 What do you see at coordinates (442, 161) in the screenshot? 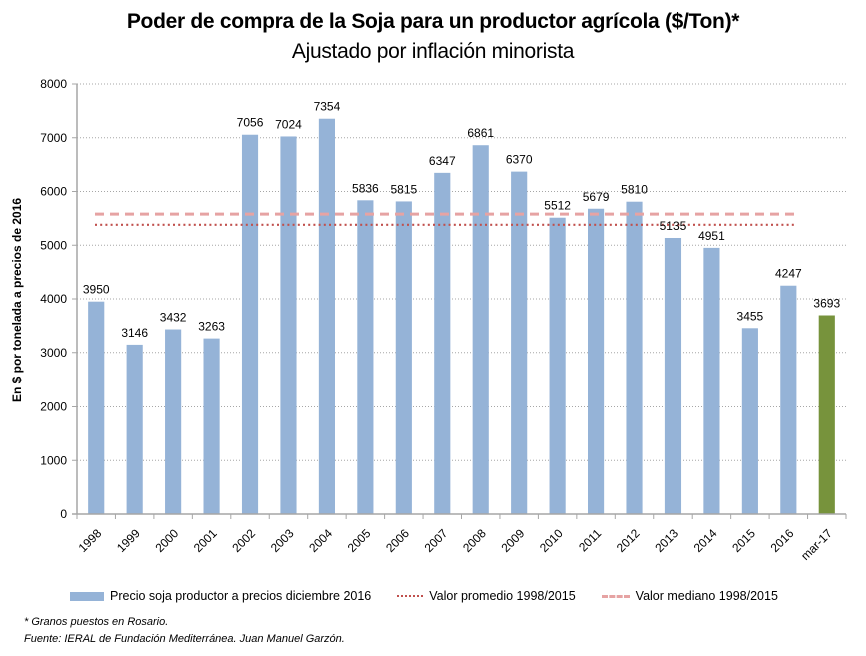
I see `data-label: 6347` at bounding box center [442, 161].